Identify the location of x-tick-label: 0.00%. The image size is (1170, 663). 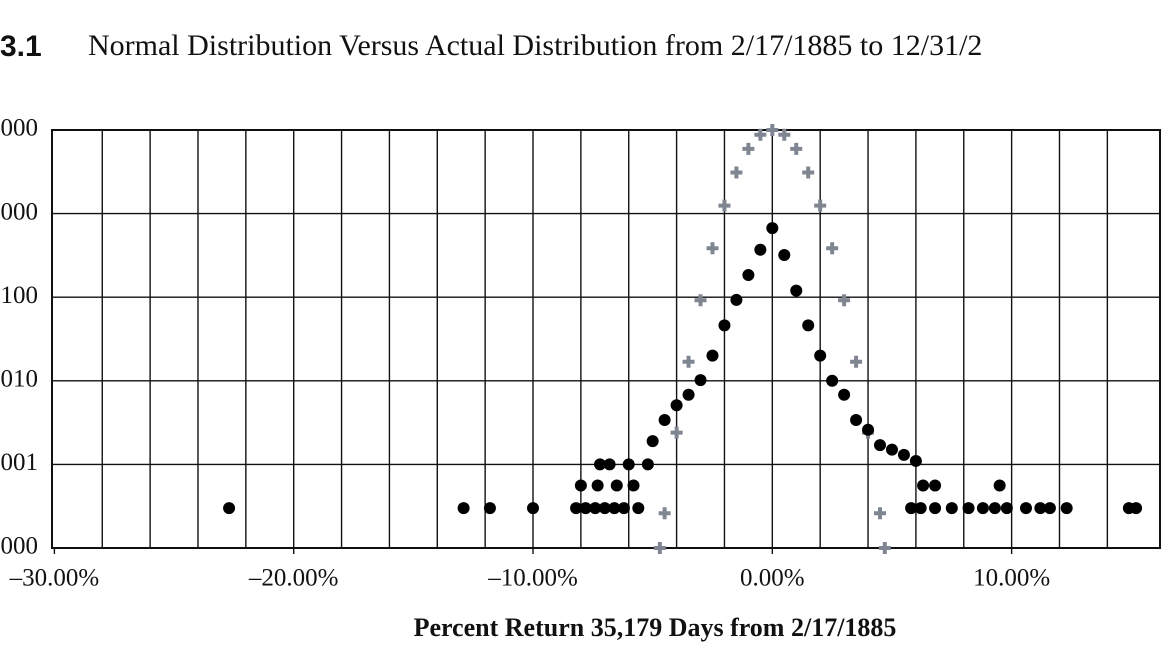
(772, 578).